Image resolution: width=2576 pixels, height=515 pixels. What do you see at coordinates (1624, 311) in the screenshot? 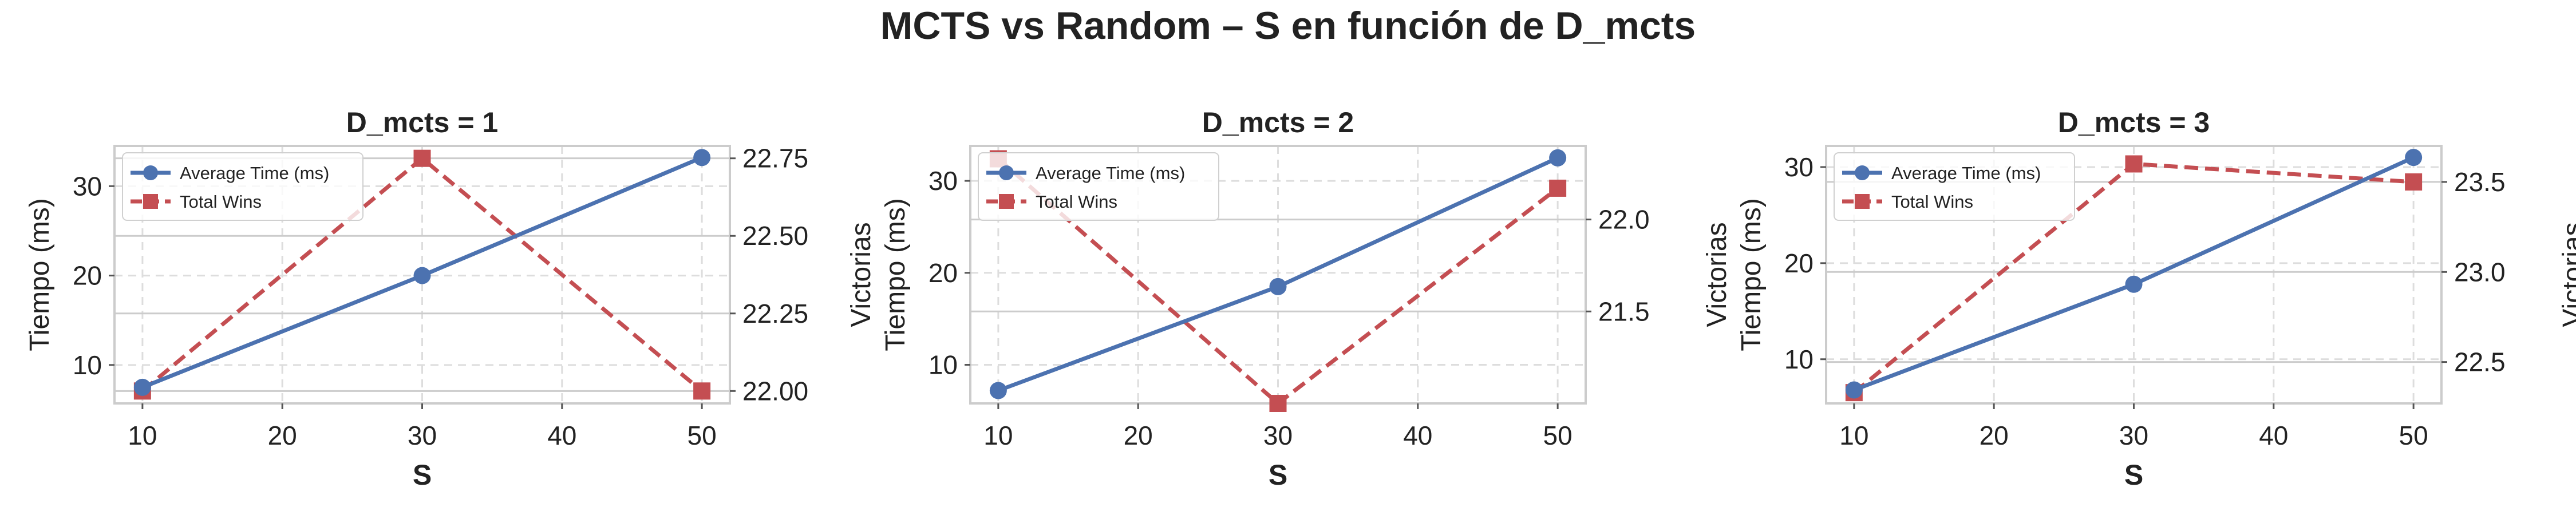
I see `y2-tick-label: 21.5` at bounding box center [1624, 311].